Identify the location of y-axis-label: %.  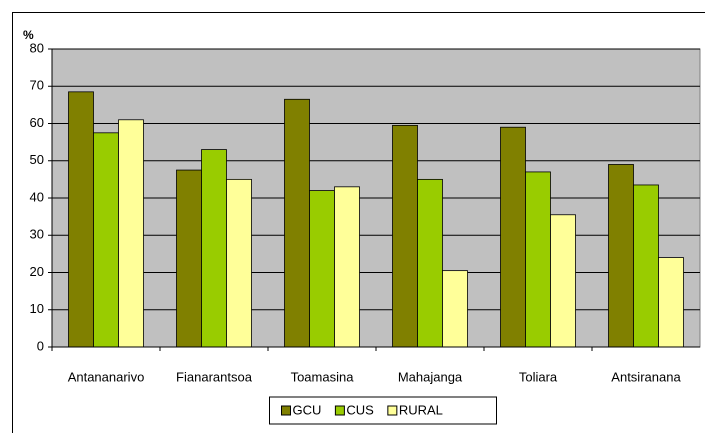
(28, 35).